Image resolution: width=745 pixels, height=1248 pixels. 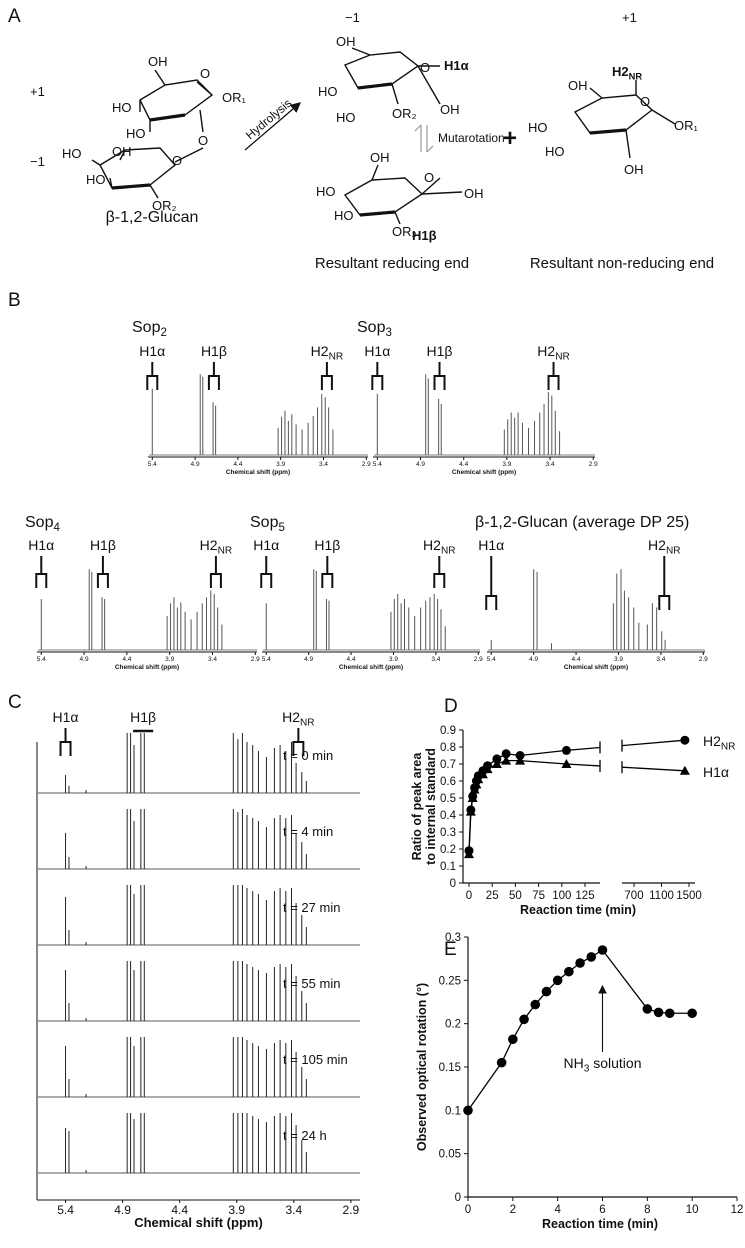 What do you see at coordinates (615, 1063) in the screenshot?
I see `annotation-part: solution` at bounding box center [615, 1063].